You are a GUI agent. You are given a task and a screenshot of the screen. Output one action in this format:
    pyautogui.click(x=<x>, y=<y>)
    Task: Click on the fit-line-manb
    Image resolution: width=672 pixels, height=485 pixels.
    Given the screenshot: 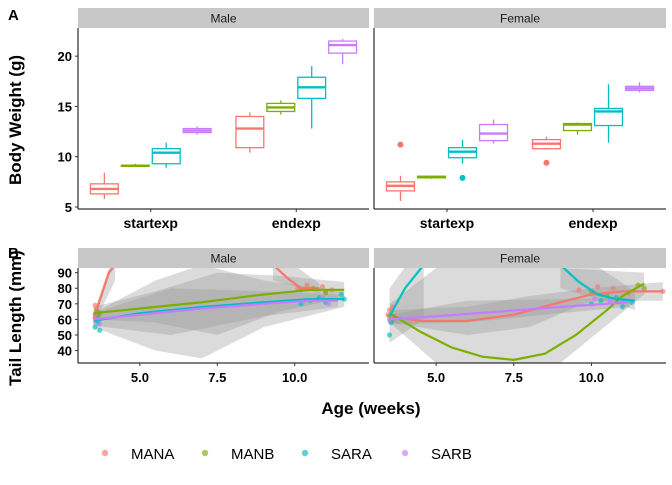 What is the action you would take?
    pyautogui.click(x=219, y=301)
    